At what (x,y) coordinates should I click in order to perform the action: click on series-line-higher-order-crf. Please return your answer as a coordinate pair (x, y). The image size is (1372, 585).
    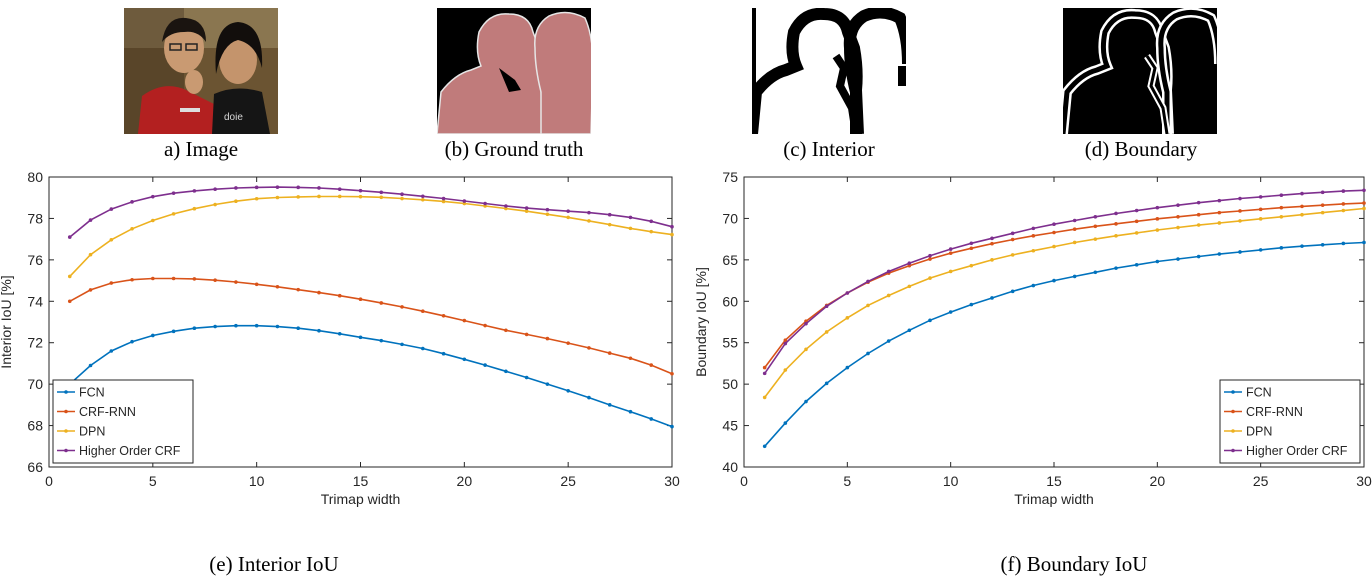
    Looking at the image, I should click on (371, 212).